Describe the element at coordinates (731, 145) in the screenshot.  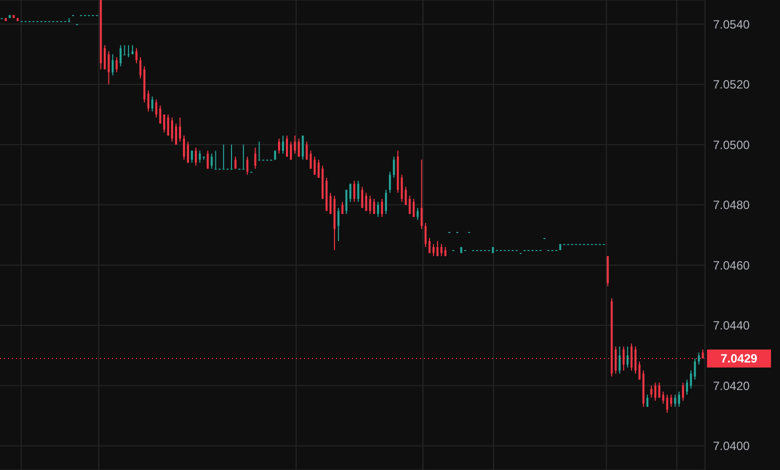
I see `y-tick-label: 7.0500` at that location.